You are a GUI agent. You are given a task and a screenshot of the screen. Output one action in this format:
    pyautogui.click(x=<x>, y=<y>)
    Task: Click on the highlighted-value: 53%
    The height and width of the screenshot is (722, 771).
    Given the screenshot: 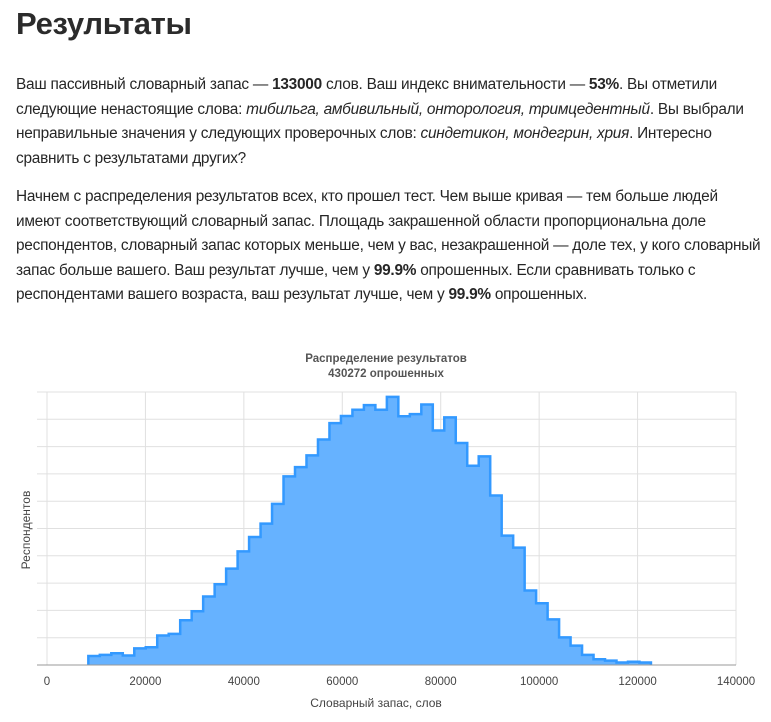 What is the action you would take?
    pyautogui.click(x=603, y=84)
    